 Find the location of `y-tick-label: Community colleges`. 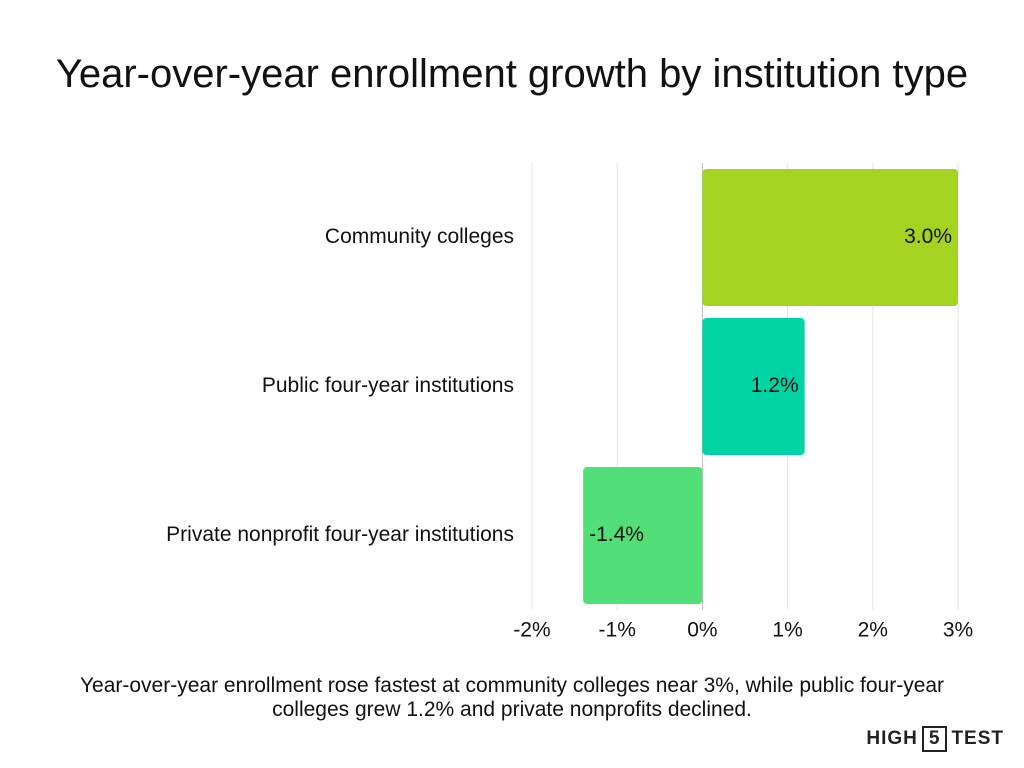

y-tick-label: Community colleges is located at coordinates (419, 236).